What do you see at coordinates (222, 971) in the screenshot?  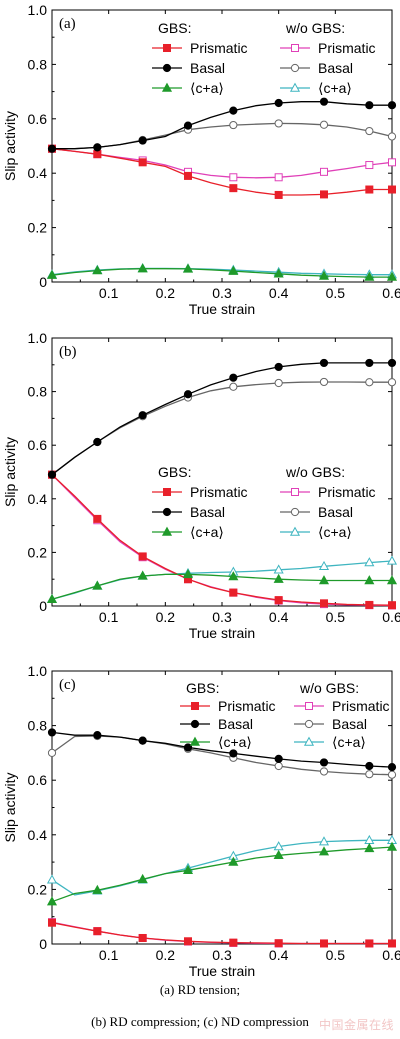 I see `x-axis-label: True strain` at bounding box center [222, 971].